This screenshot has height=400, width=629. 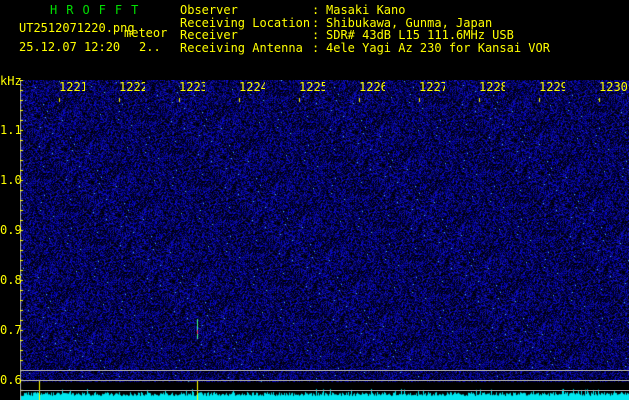 What do you see at coordinates (150, 47) in the screenshot?
I see `extra-status: 2..` at bounding box center [150, 47].